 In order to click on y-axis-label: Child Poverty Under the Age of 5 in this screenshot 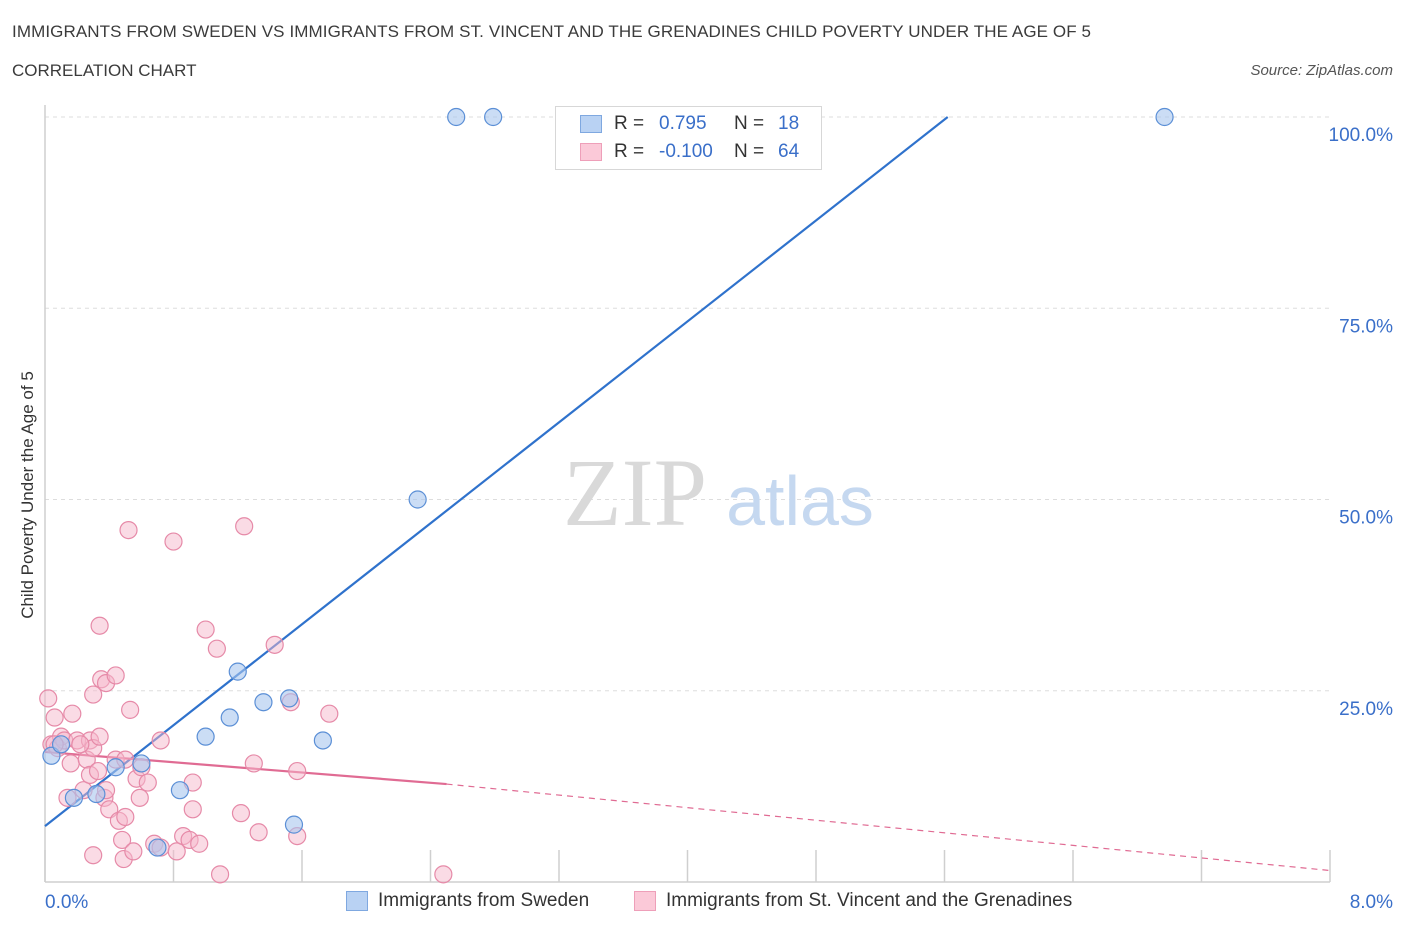, I will do `click(27, 495)`.